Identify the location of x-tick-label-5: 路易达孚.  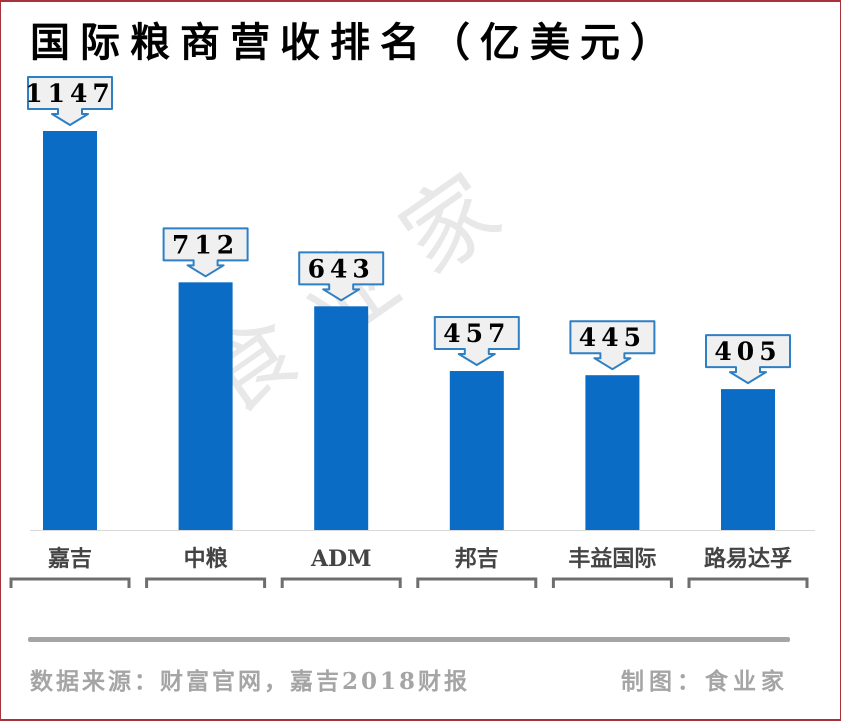
(748, 559).